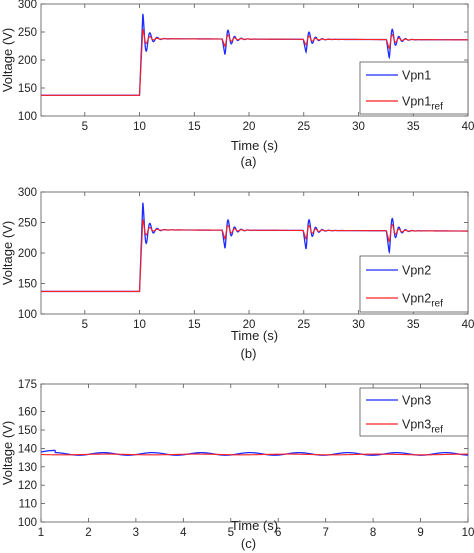 Image resolution: width=474 pixels, height=553 pixels. I want to click on legend-entry: Vpn2, so click(416, 271).